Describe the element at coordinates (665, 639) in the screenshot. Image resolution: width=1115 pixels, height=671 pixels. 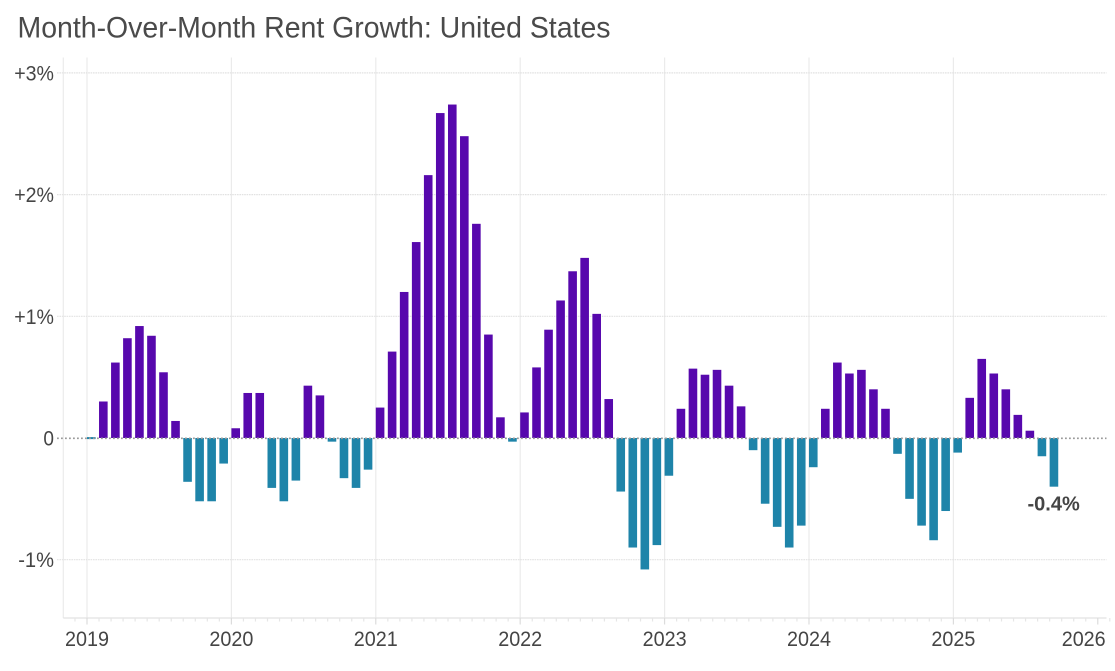
I see `svg-text: 2023` at that location.